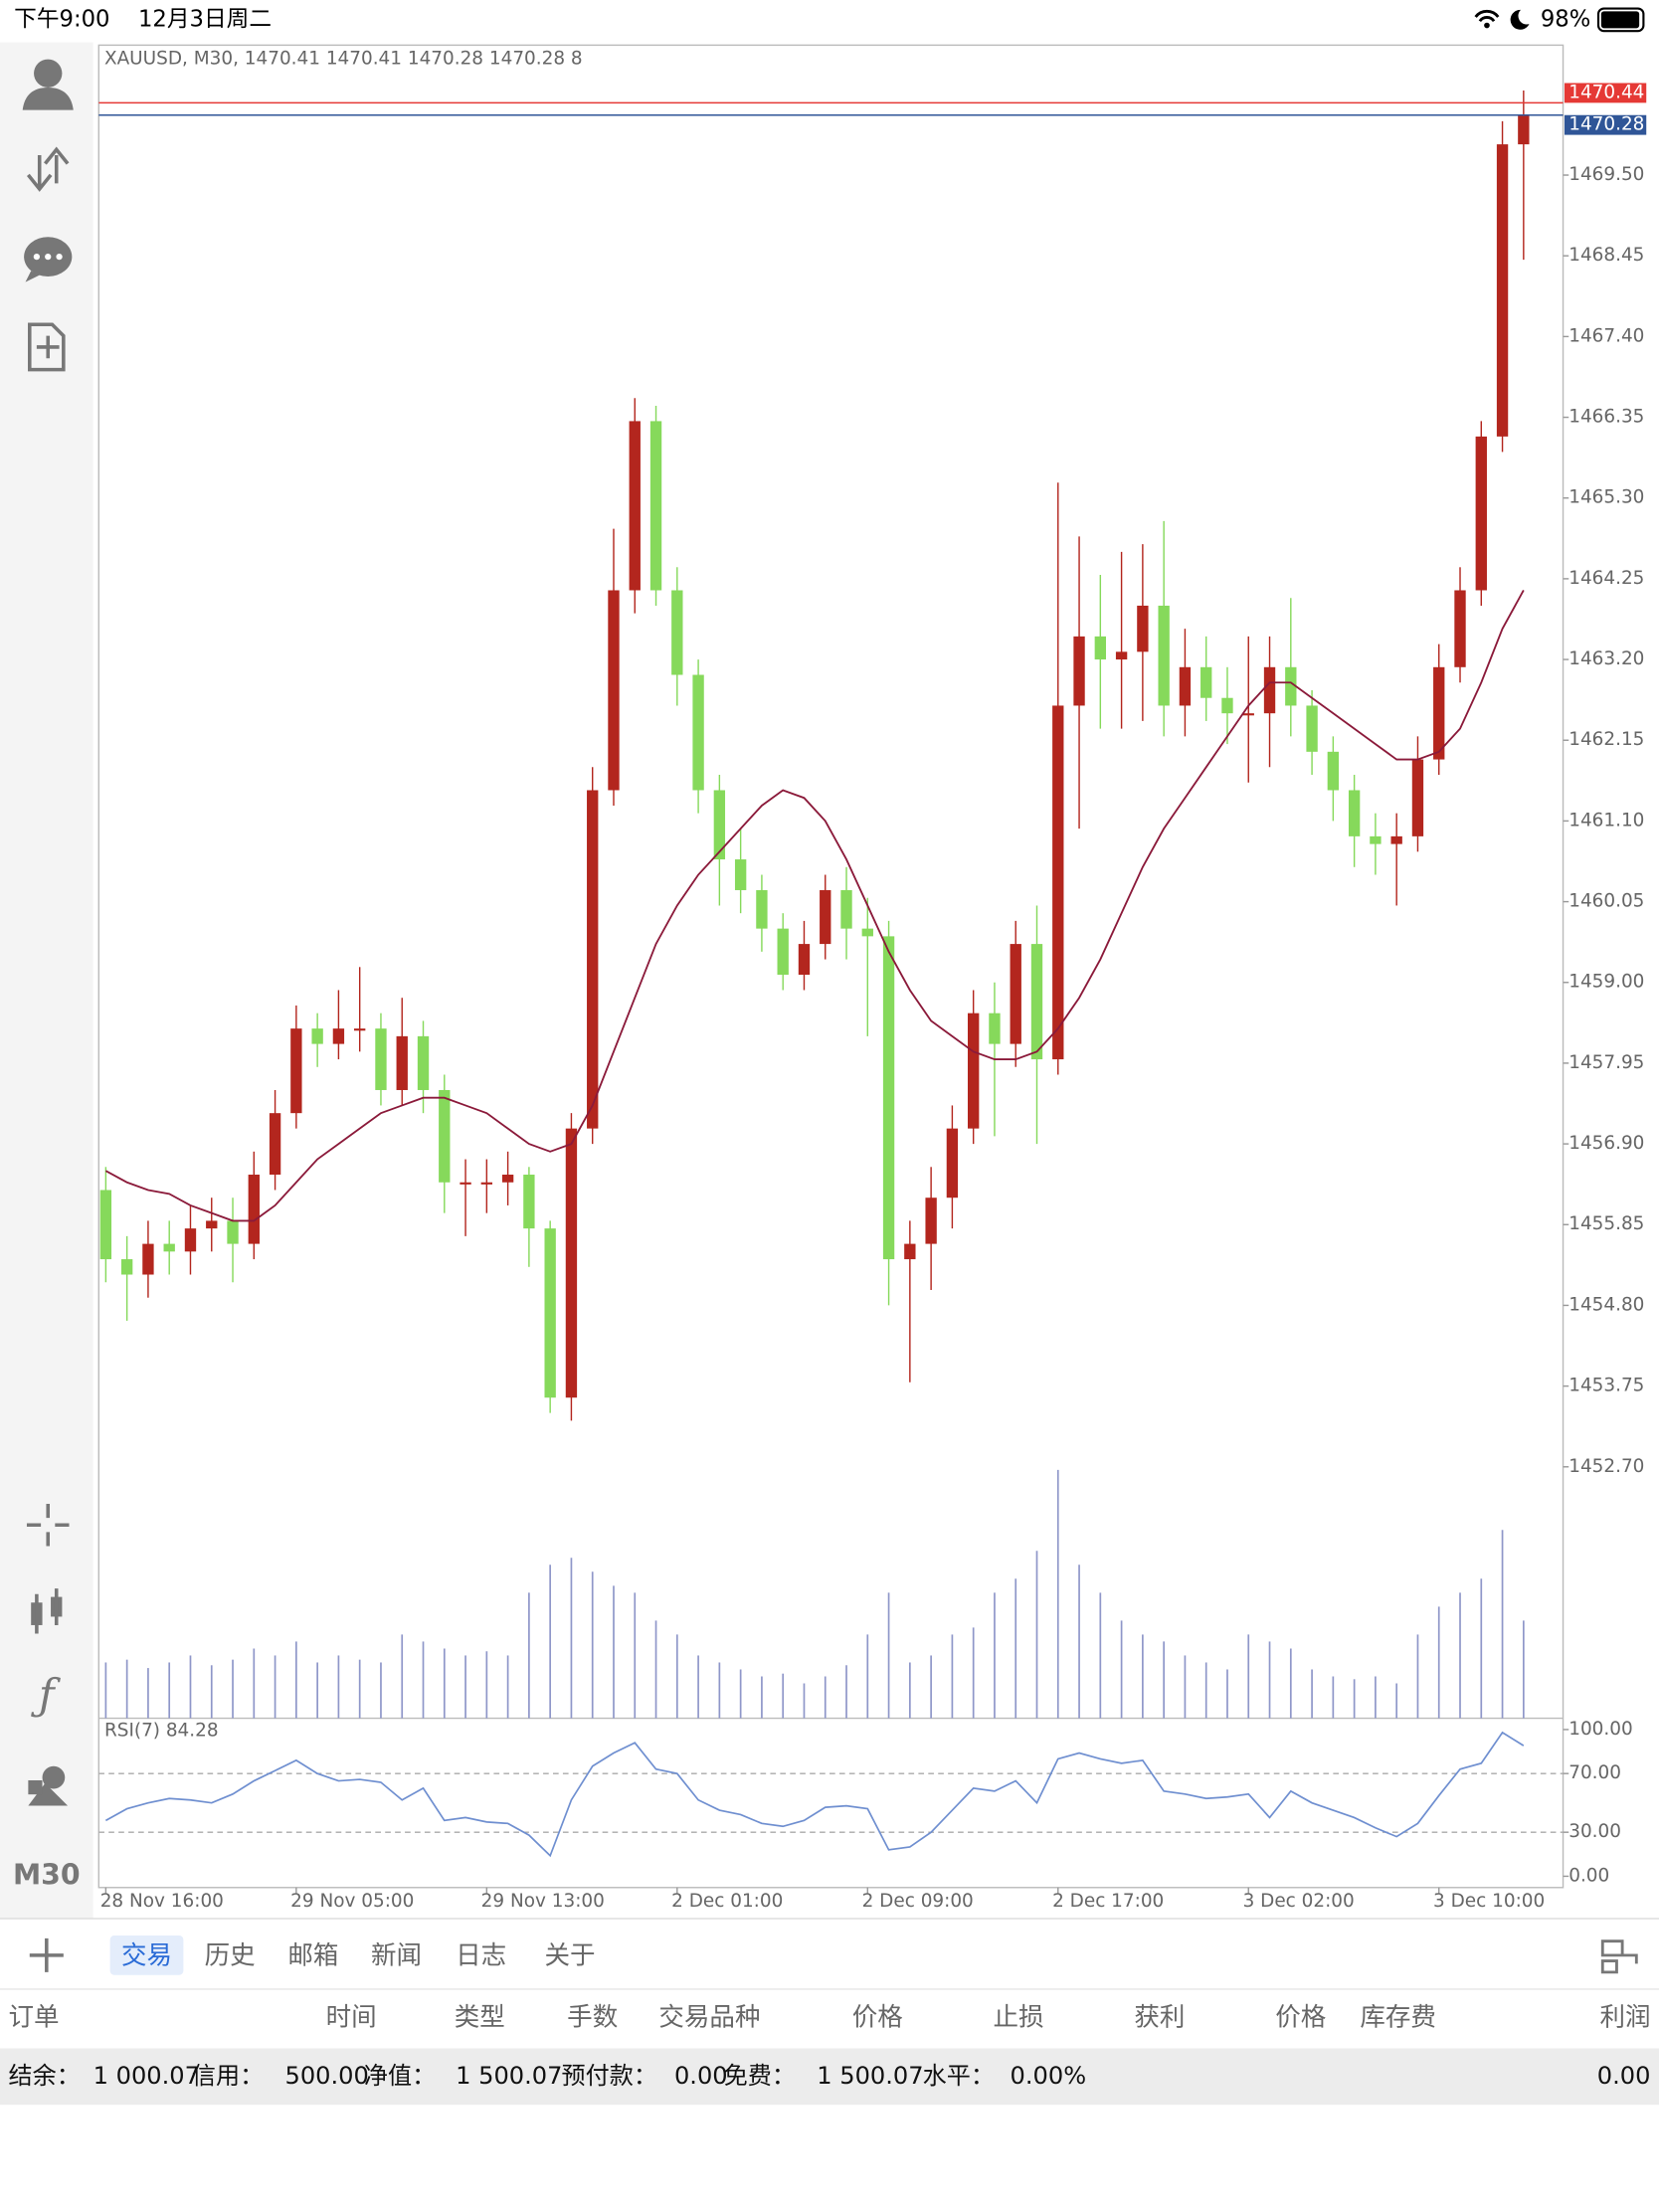 The width and height of the screenshot is (1659, 2212). What do you see at coordinates (1606, 1304) in the screenshot?
I see `y-tick-label: 1454.80` at bounding box center [1606, 1304].